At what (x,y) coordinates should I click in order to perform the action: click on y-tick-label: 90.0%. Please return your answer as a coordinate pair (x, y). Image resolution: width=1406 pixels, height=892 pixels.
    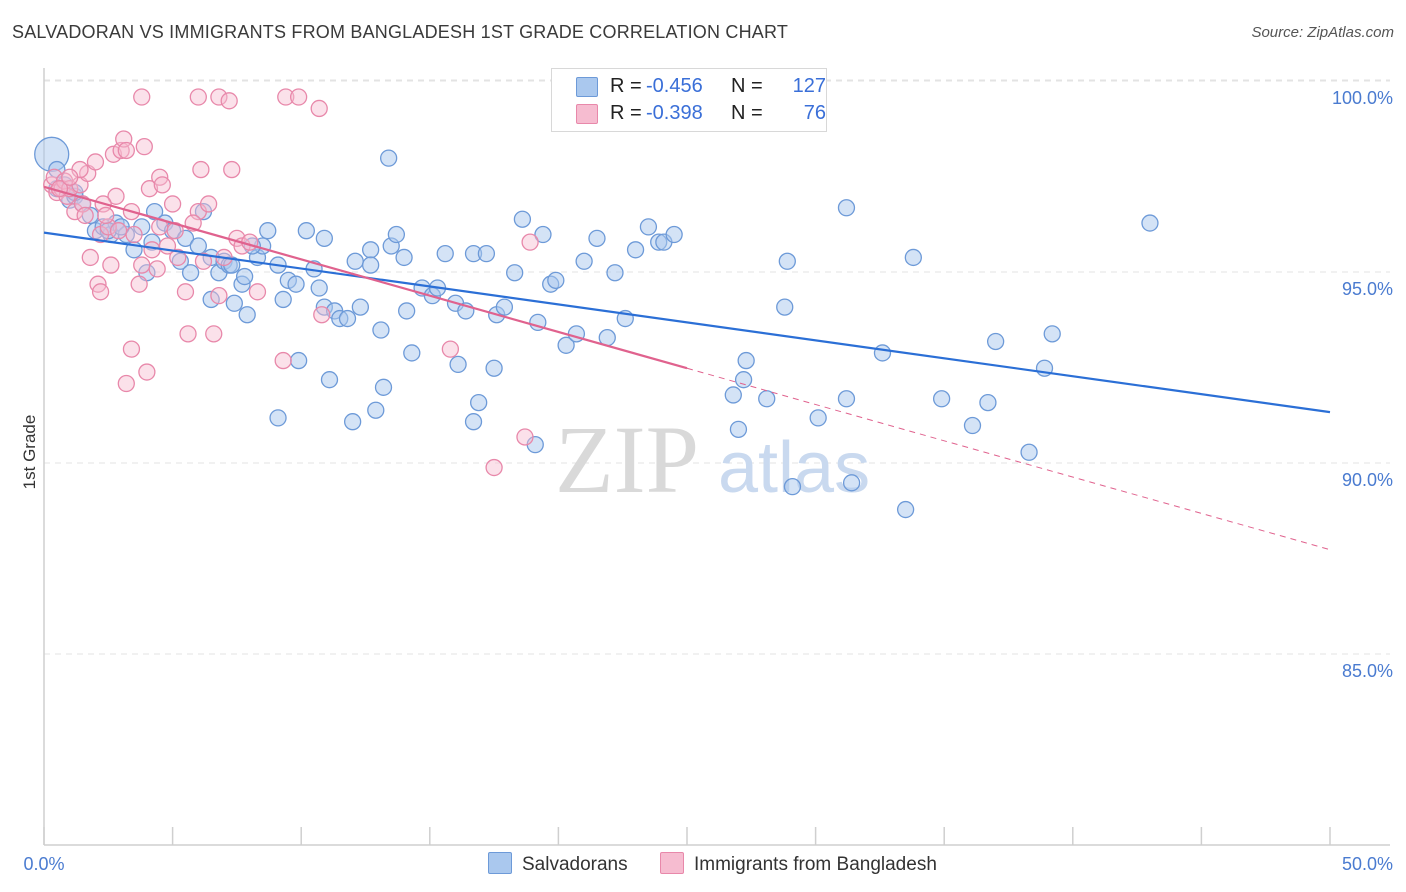
    Looking at the image, I should click on (1367, 480).